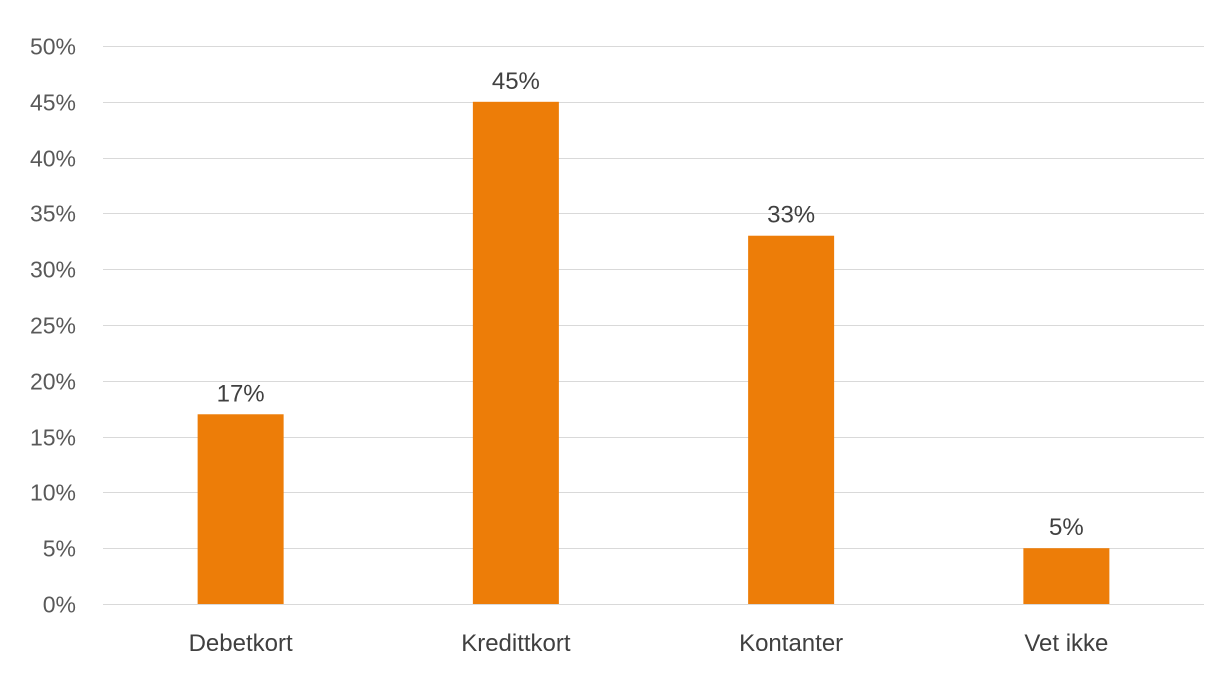 The image size is (1214, 680). I want to click on y-tick-label: 50%, so click(53, 47).